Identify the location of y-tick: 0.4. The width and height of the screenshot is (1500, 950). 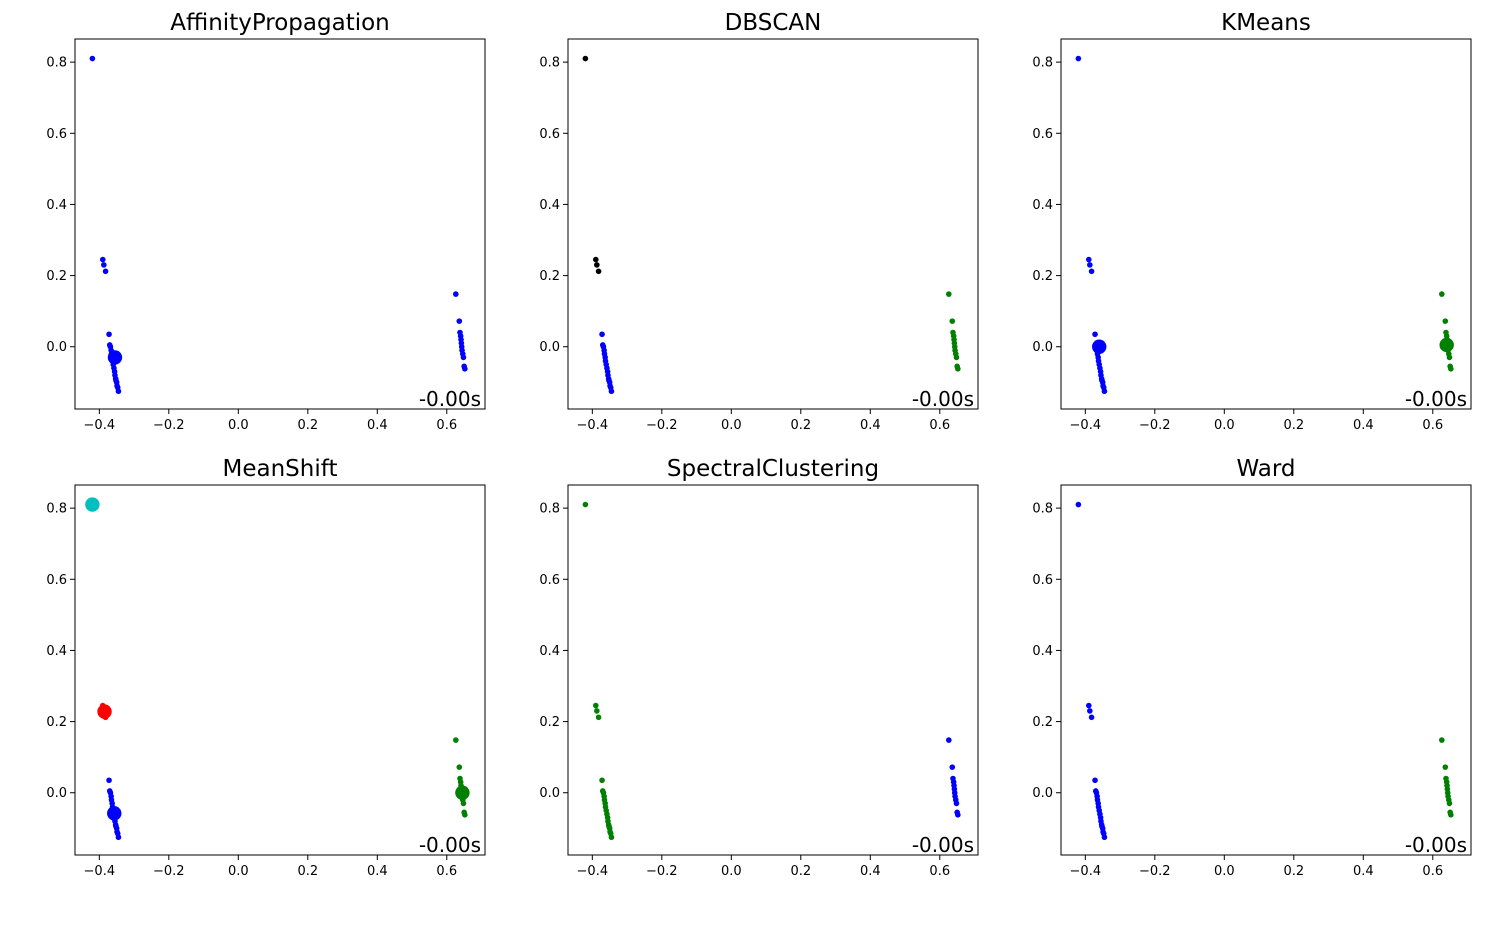
(553, 651).